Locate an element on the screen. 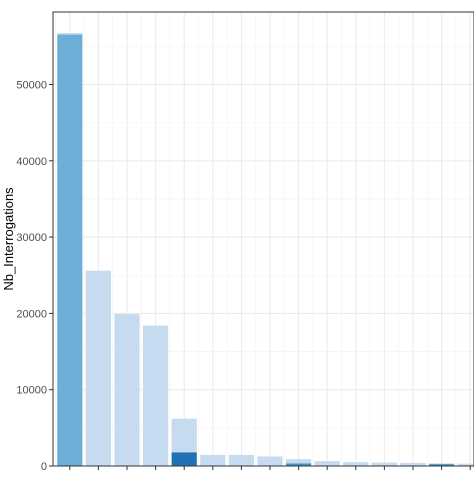 The width and height of the screenshot is (474, 477). y-tick-label: 0 is located at coordinates (44, 467).